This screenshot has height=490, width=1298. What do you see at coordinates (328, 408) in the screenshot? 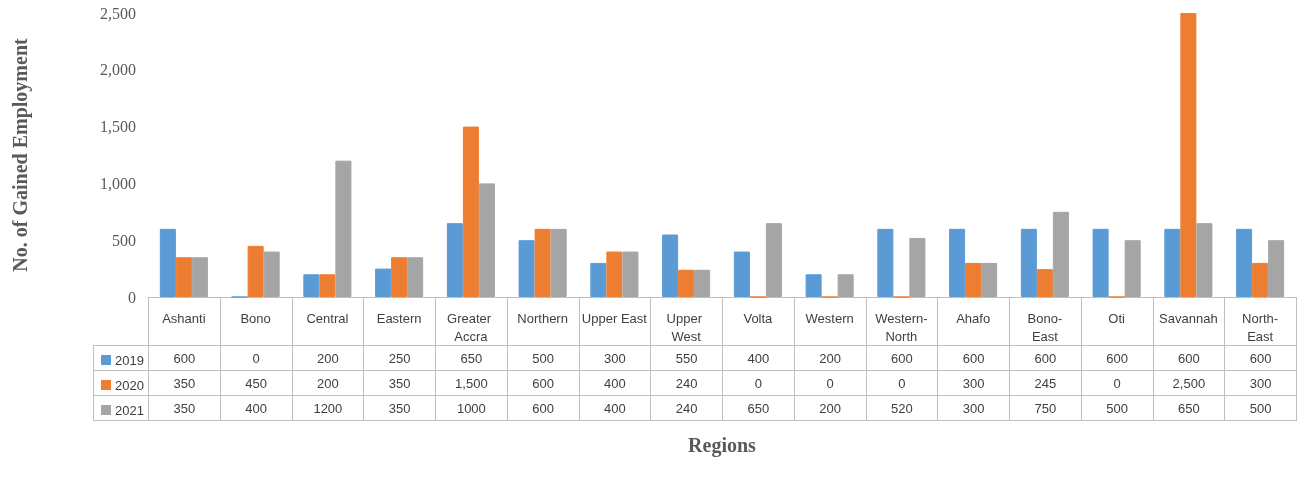
I see `data-label: 1200` at bounding box center [328, 408].